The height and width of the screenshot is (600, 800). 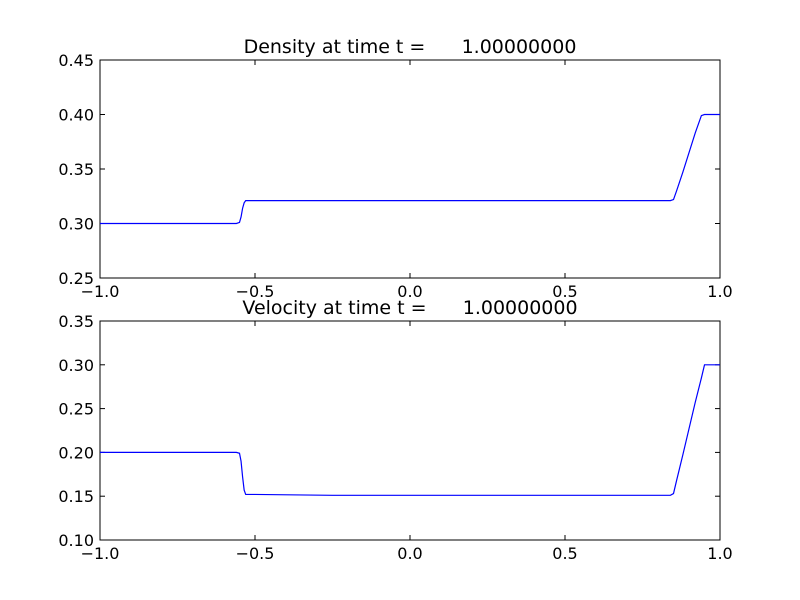 What do you see at coordinates (76, 115) in the screenshot?
I see `density-ytick-label: 0.40` at bounding box center [76, 115].